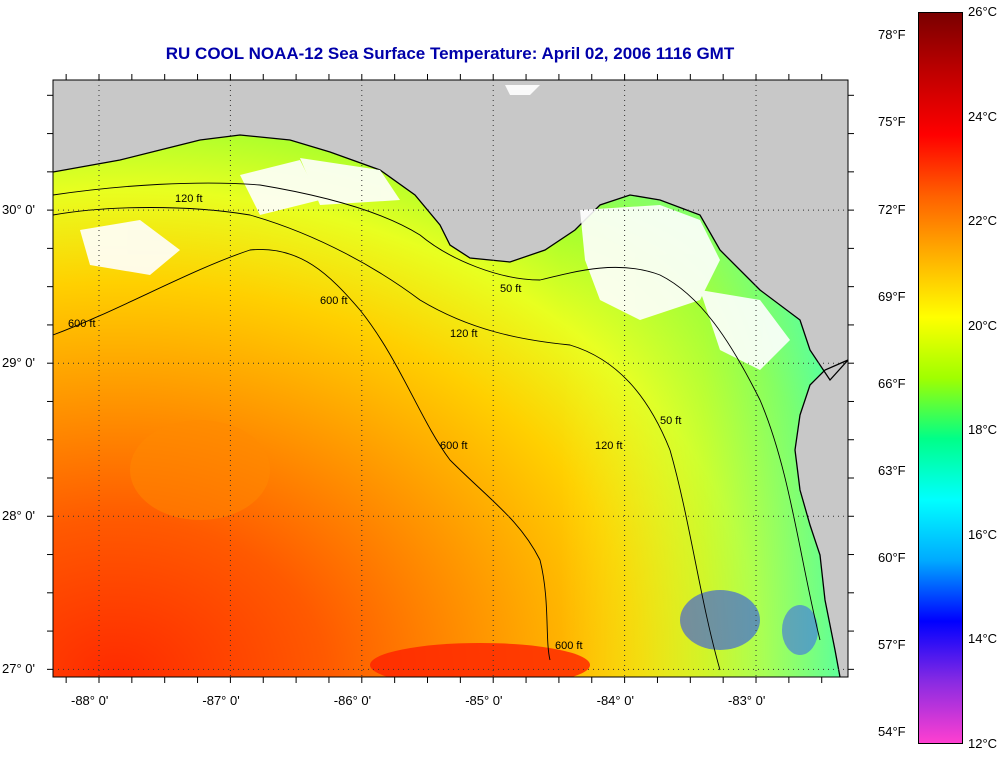 The width and height of the screenshot is (1008, 761). I want to click on celsius-label: 24°C, so click(983, 116).